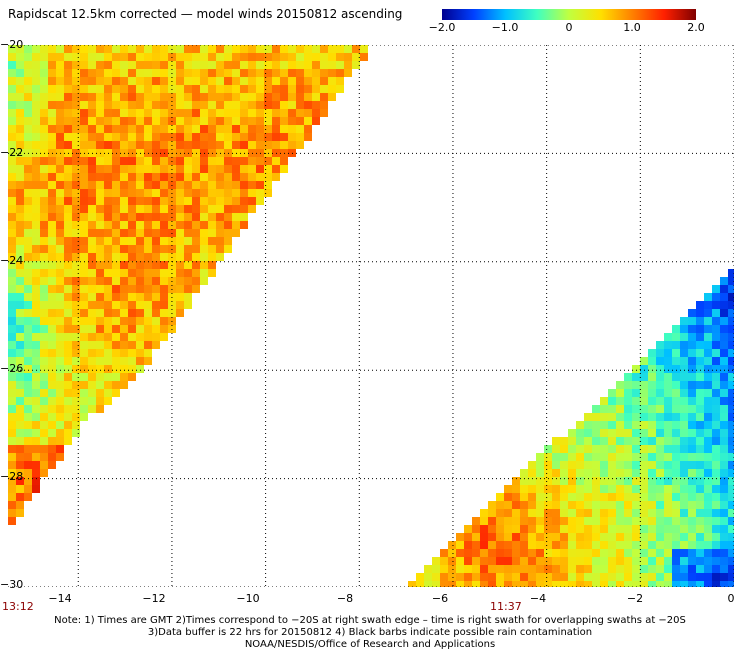 This screenshot has height=650, width=740. I want to click on lon-tick-label: 0, so click(731, 598).